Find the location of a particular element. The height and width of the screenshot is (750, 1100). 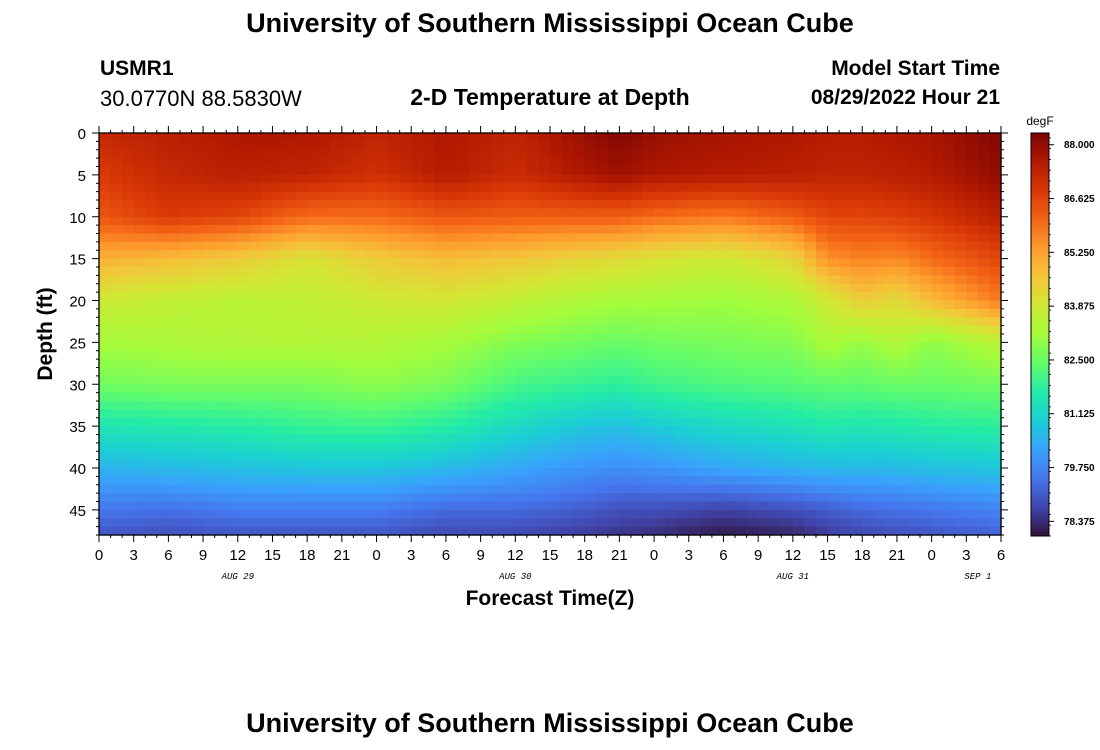

y-tick-label: 40 is located at coordinates (77, 469).